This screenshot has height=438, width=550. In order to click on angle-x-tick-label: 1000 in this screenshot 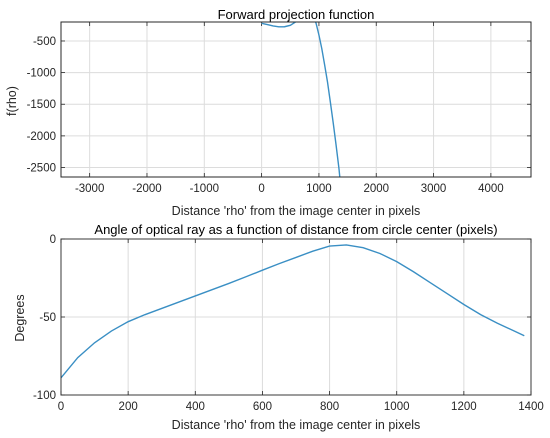, I will do `click(397, 407)`.